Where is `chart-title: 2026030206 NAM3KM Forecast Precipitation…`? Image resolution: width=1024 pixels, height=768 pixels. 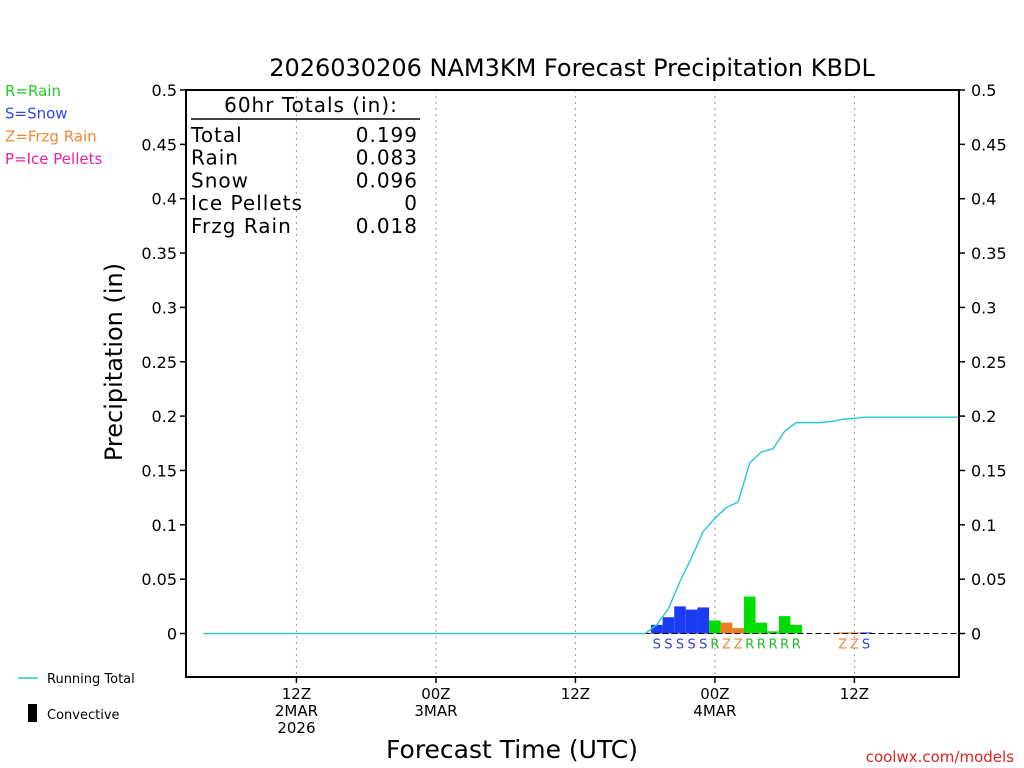 chart-title: 2026030206 NAM3KM Forecast Precipitation… is located at coordinates (572, 68).